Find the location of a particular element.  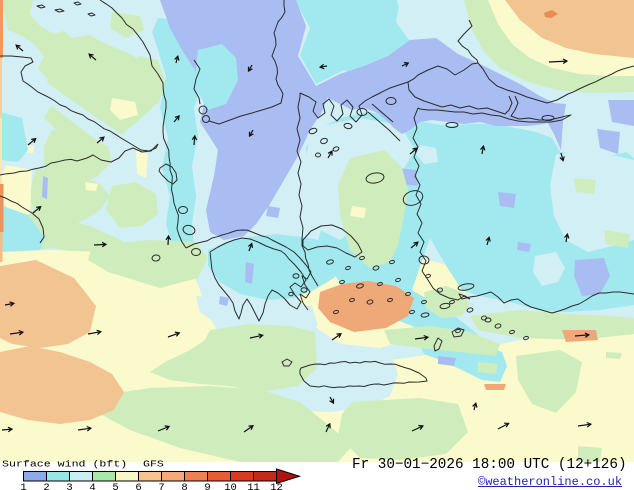

svg-text: 12 is located at coordinates (276, 486).